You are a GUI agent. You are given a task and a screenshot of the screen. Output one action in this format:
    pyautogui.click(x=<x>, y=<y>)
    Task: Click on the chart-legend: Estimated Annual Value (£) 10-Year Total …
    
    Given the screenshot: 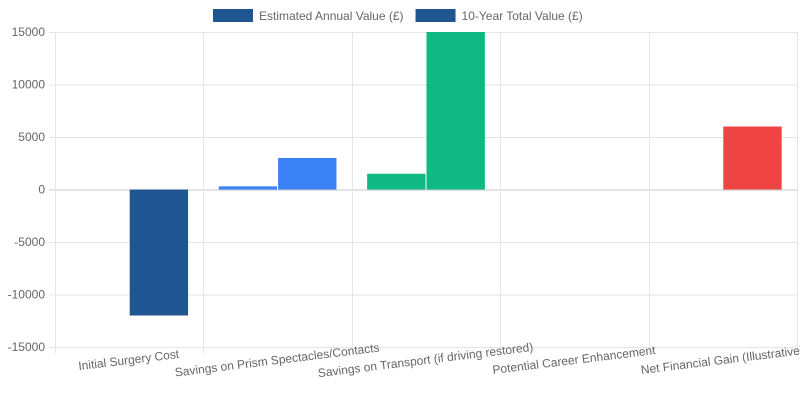 What is the action you would take?
    pyautogui.click(x=398, y=16)
    